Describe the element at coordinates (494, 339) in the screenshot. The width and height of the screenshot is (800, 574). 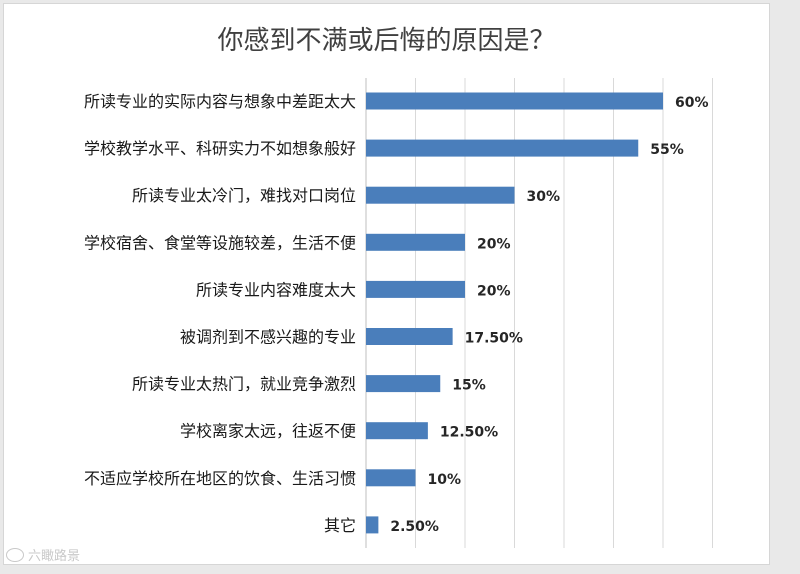
I see `data-label: 17.50%` at that location.